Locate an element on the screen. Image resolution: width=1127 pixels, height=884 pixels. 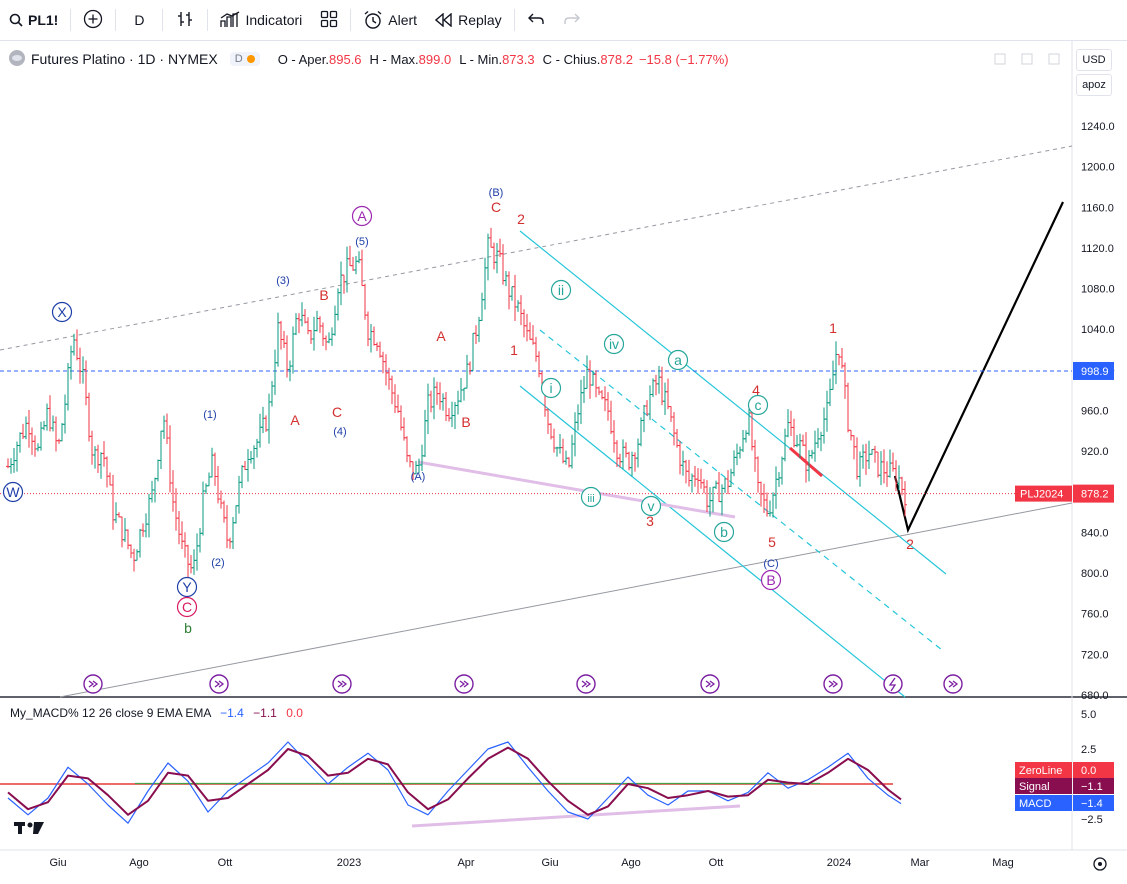
signal-line is located at coordinates (454, 781).